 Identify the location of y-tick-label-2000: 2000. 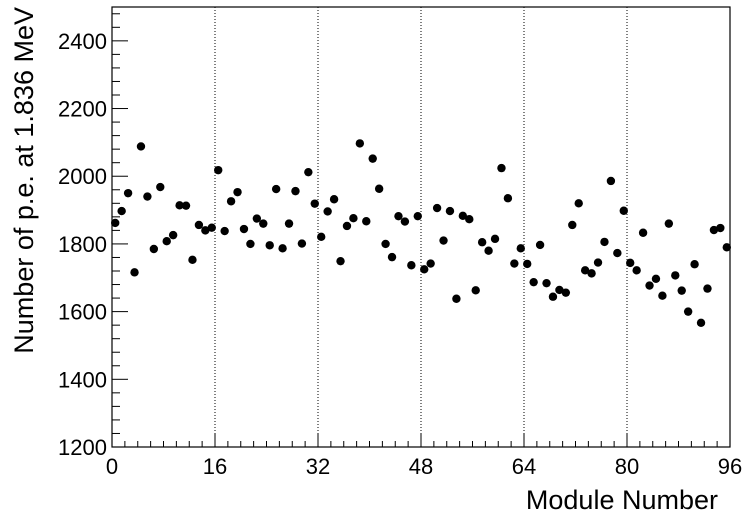
(82, 176).